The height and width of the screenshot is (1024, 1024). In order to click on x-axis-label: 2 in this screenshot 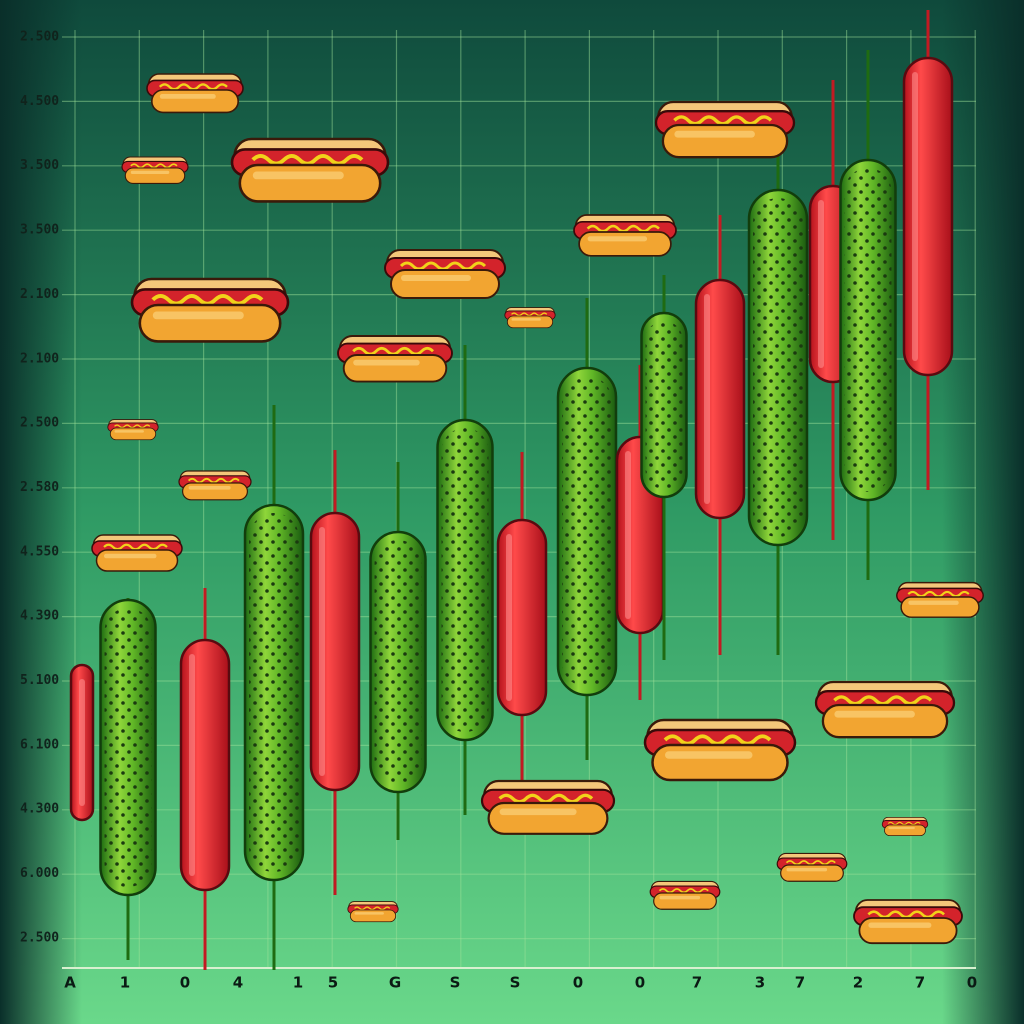, I will do `click(858, 983)`.